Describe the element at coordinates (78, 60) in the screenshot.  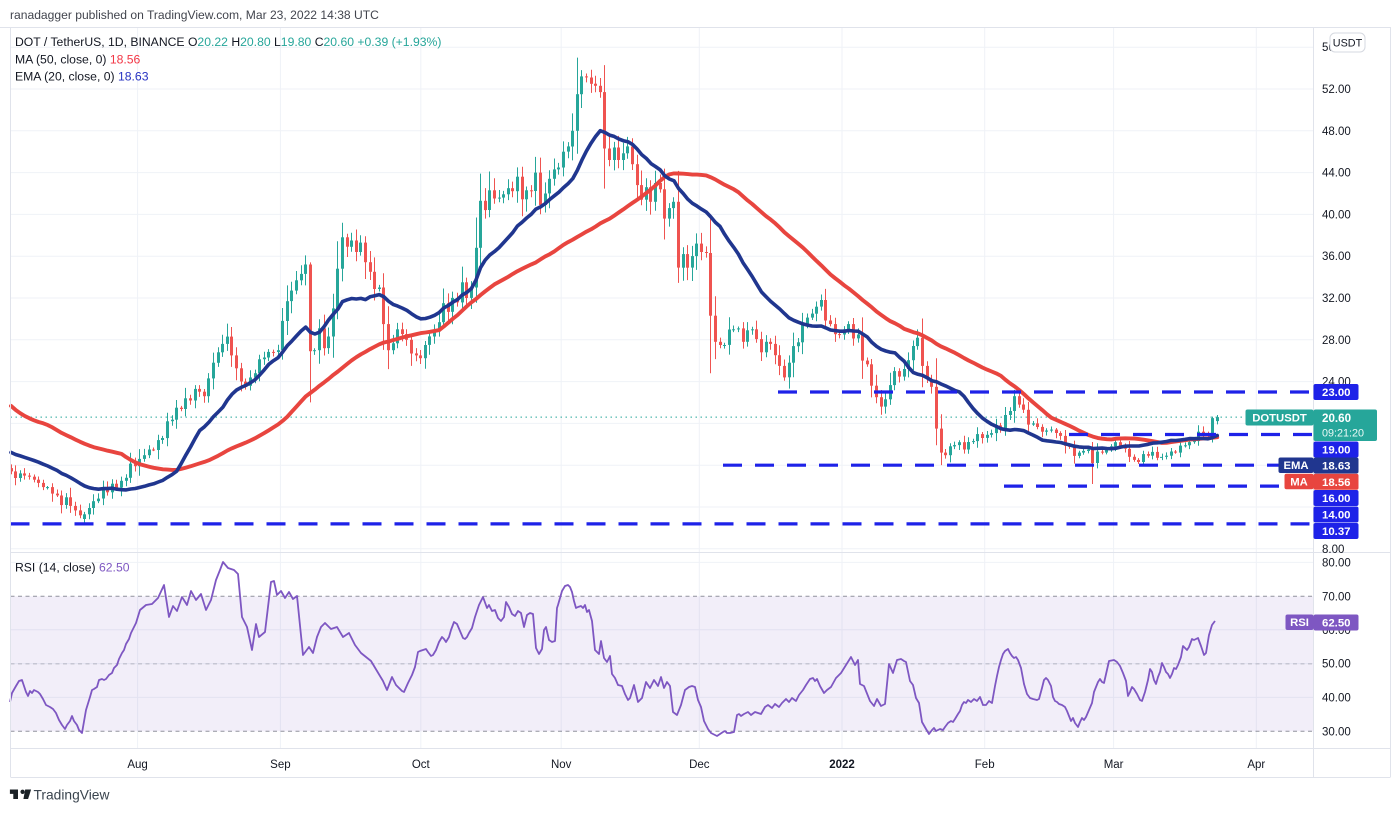
I see `svg-text: MA (50, close, 0) 18.56` at that location.